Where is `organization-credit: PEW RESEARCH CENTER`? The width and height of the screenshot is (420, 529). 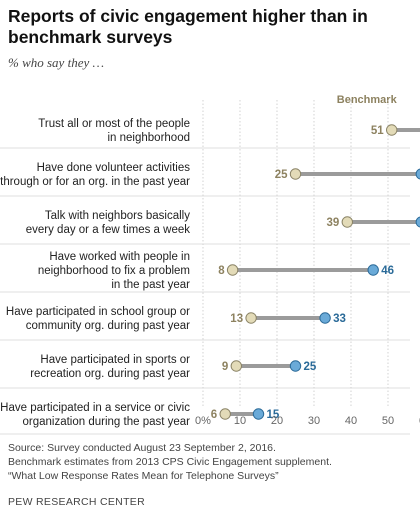
organization-credit: PEW RESEARCH CENTER is located at coordinates (76, 502).